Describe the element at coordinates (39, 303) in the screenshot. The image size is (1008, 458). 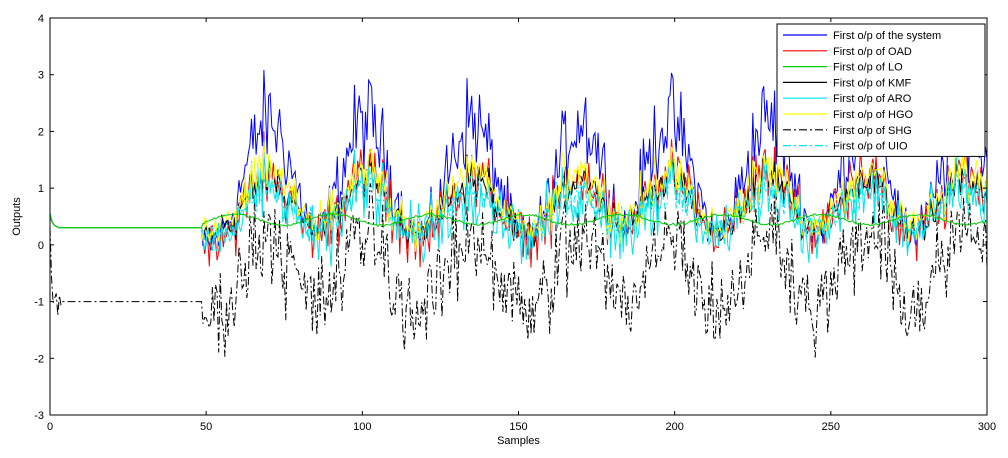
I see `y-tick-label: -1` at that location.